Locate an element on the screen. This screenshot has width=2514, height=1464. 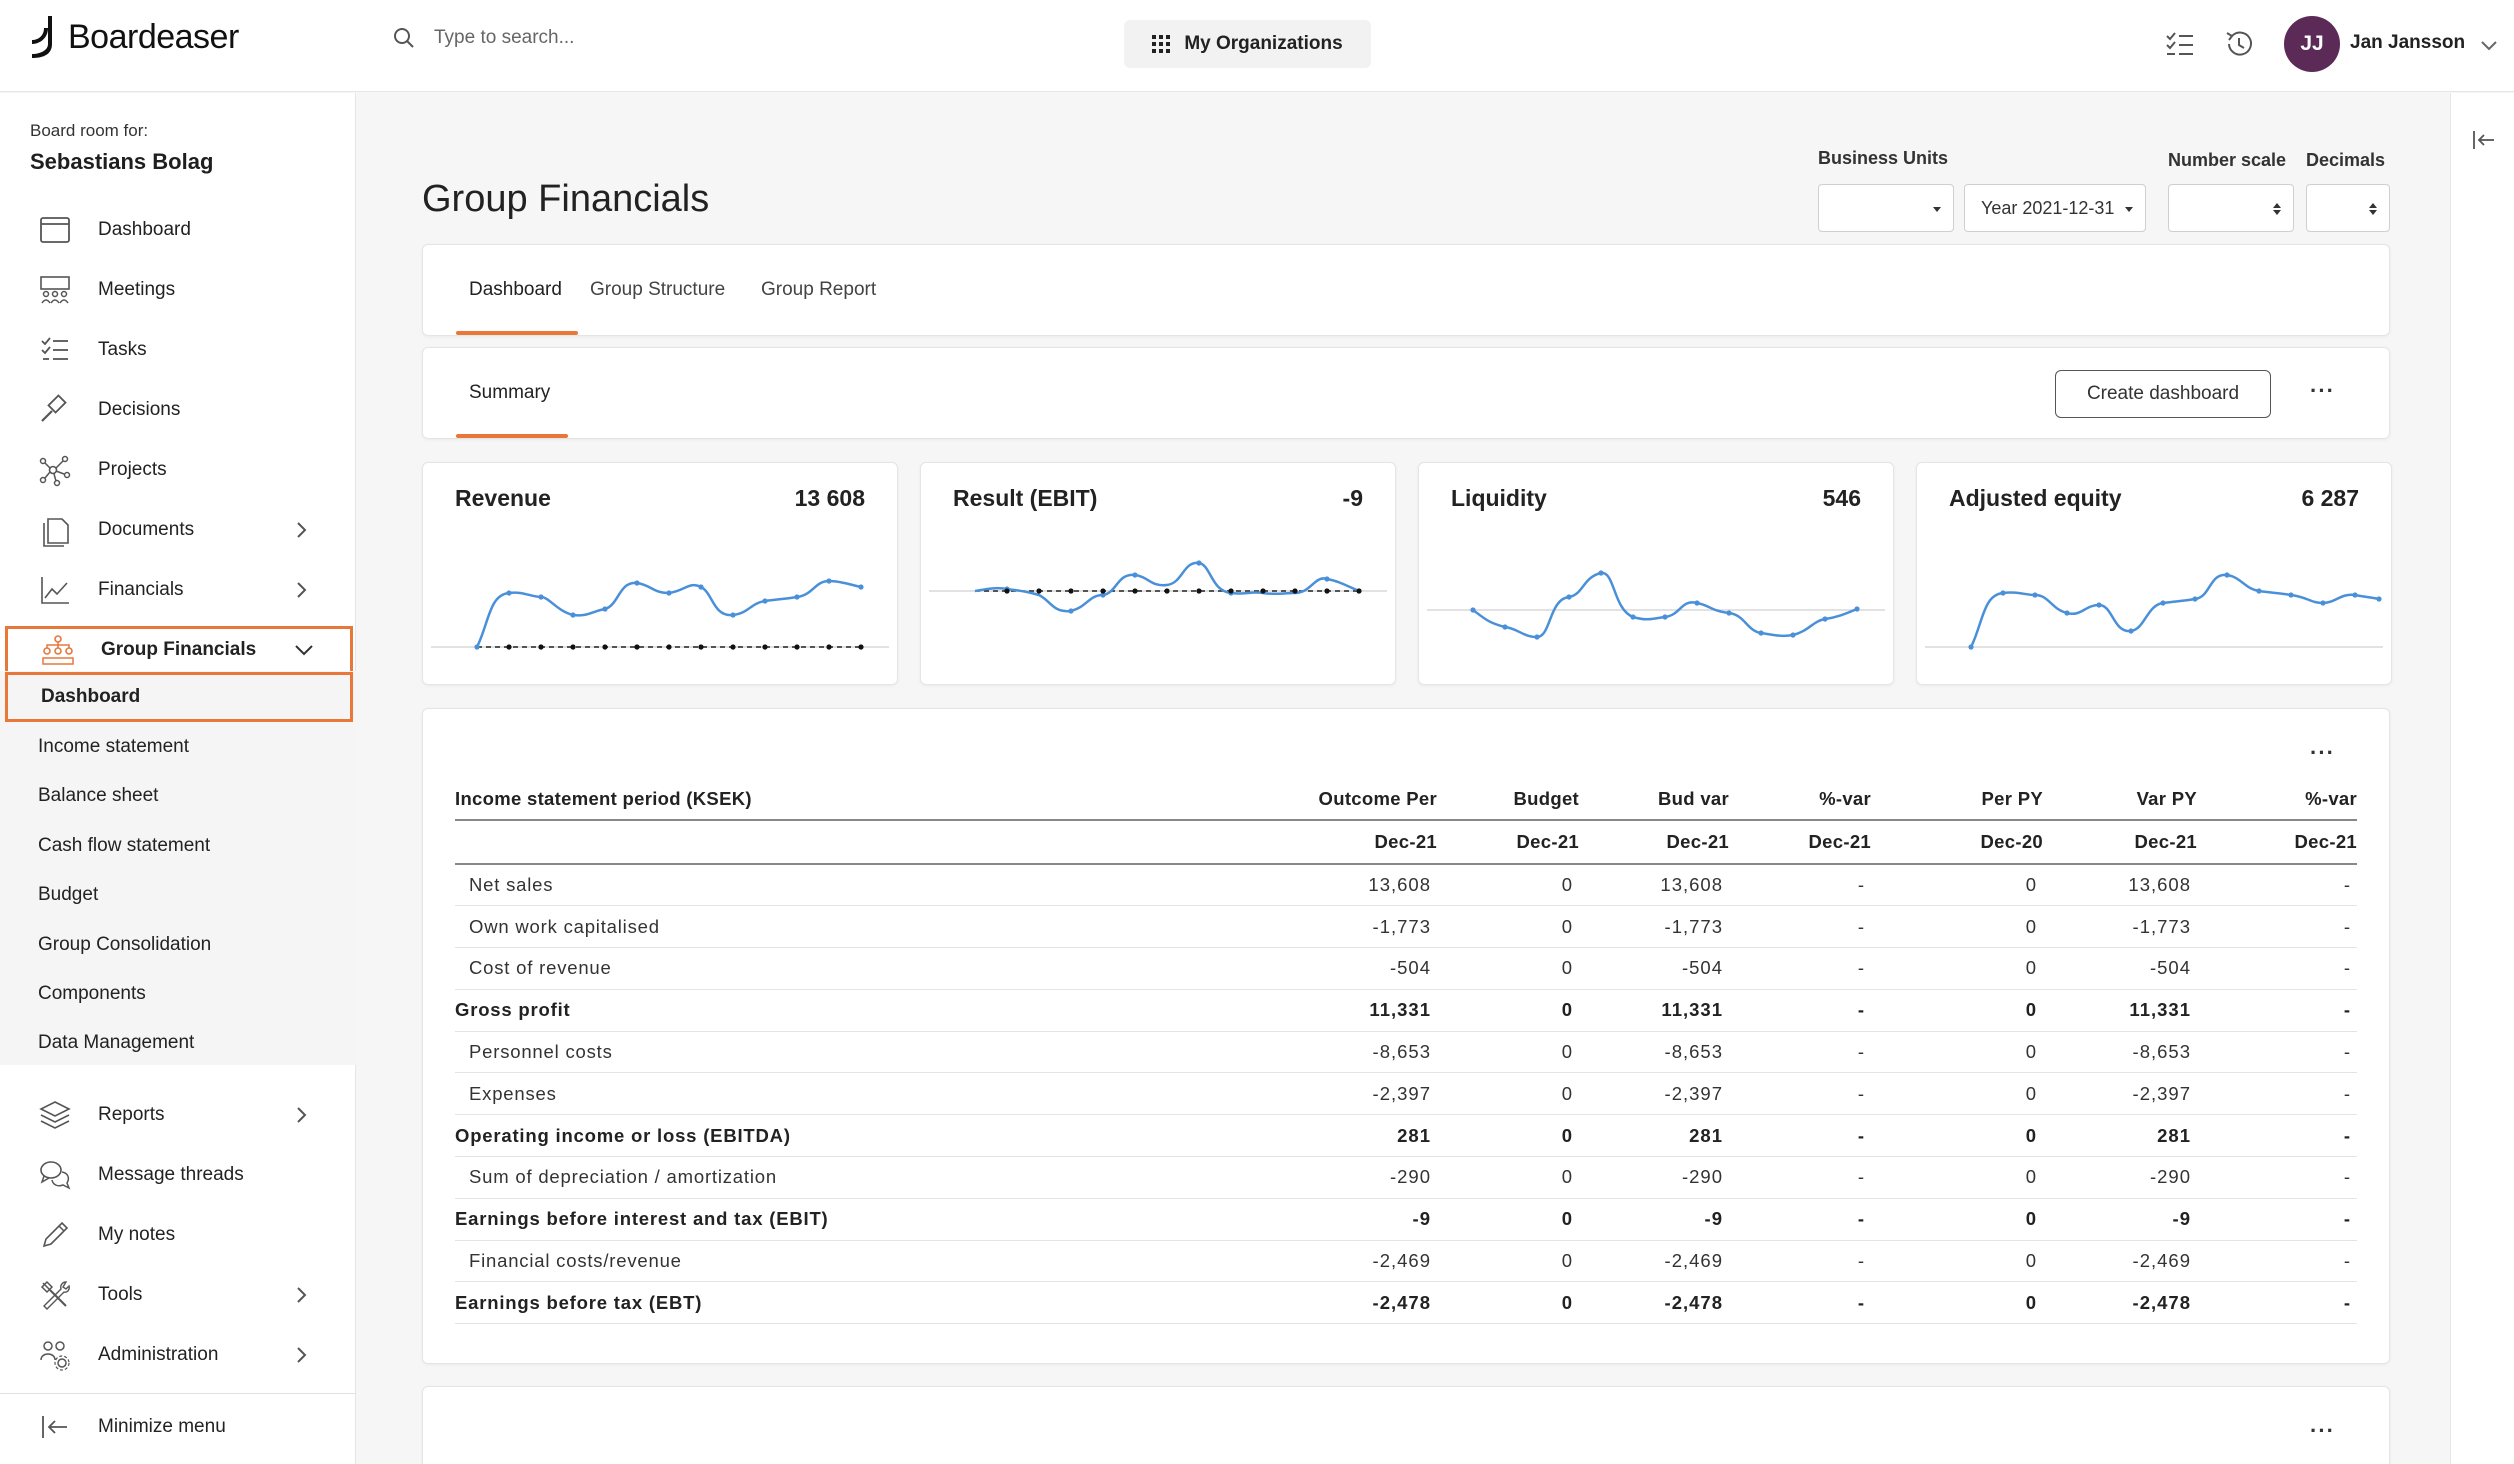
brand-logo: Boardeaser is located at coordinates (133, 37).